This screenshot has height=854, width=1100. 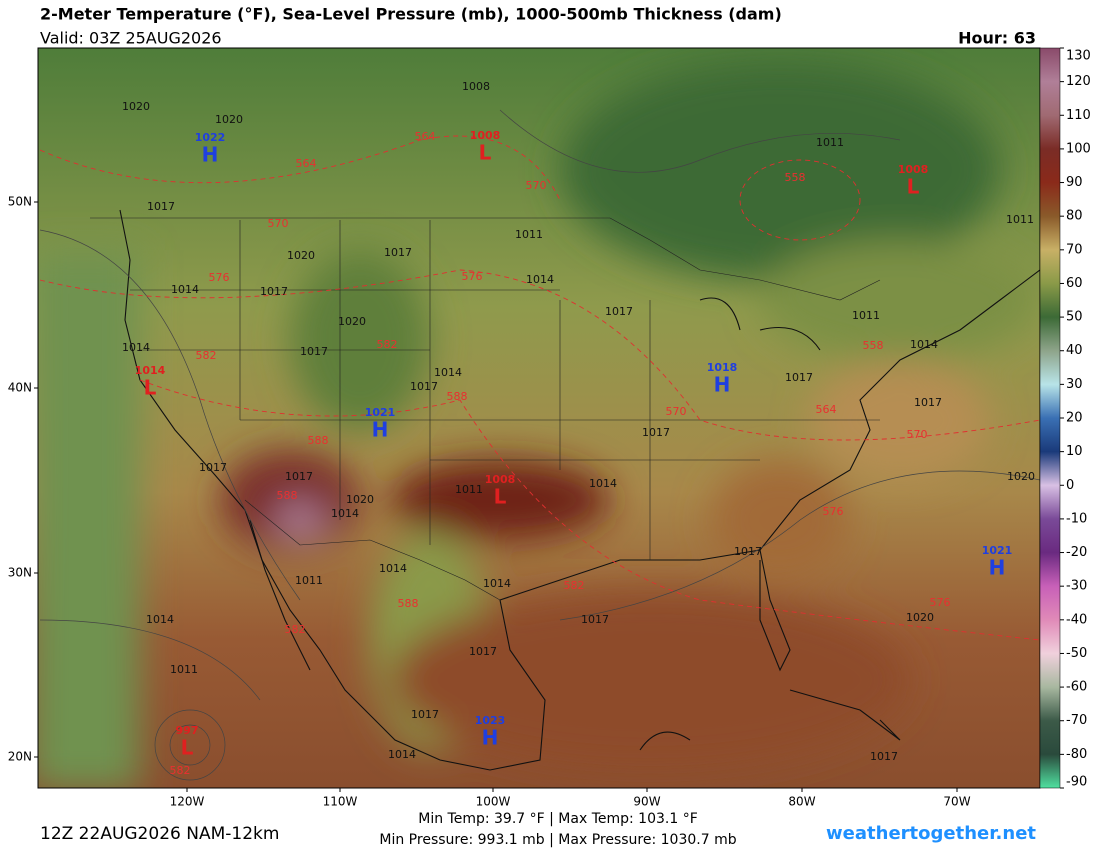 I want to click on colorbar-tick-label: 60, so click(x=1074, y=283).